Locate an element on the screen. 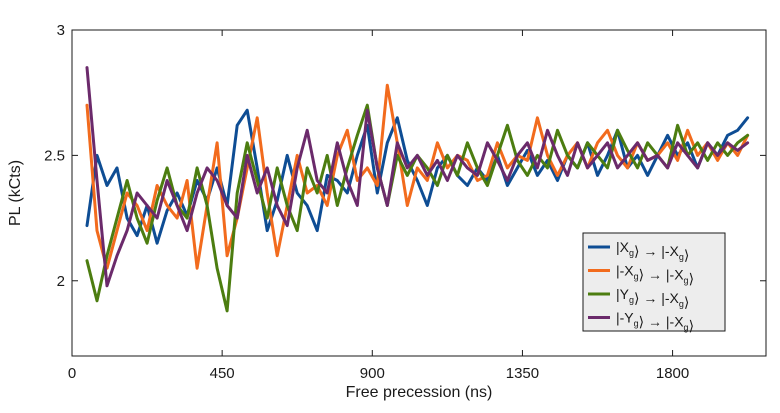  y-tick-label: 2 is located at coordinates (61, 281).